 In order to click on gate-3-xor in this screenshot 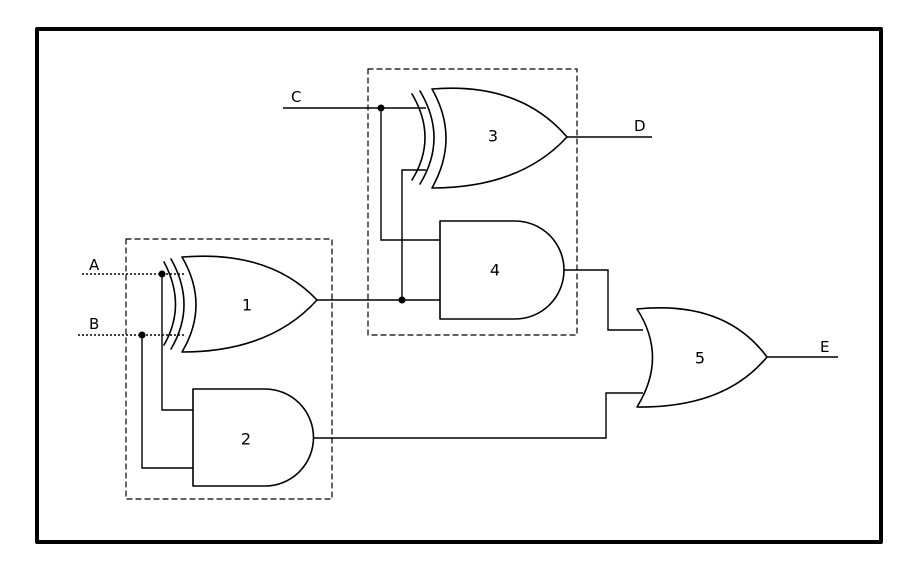, I will do `click(489, 138)`.